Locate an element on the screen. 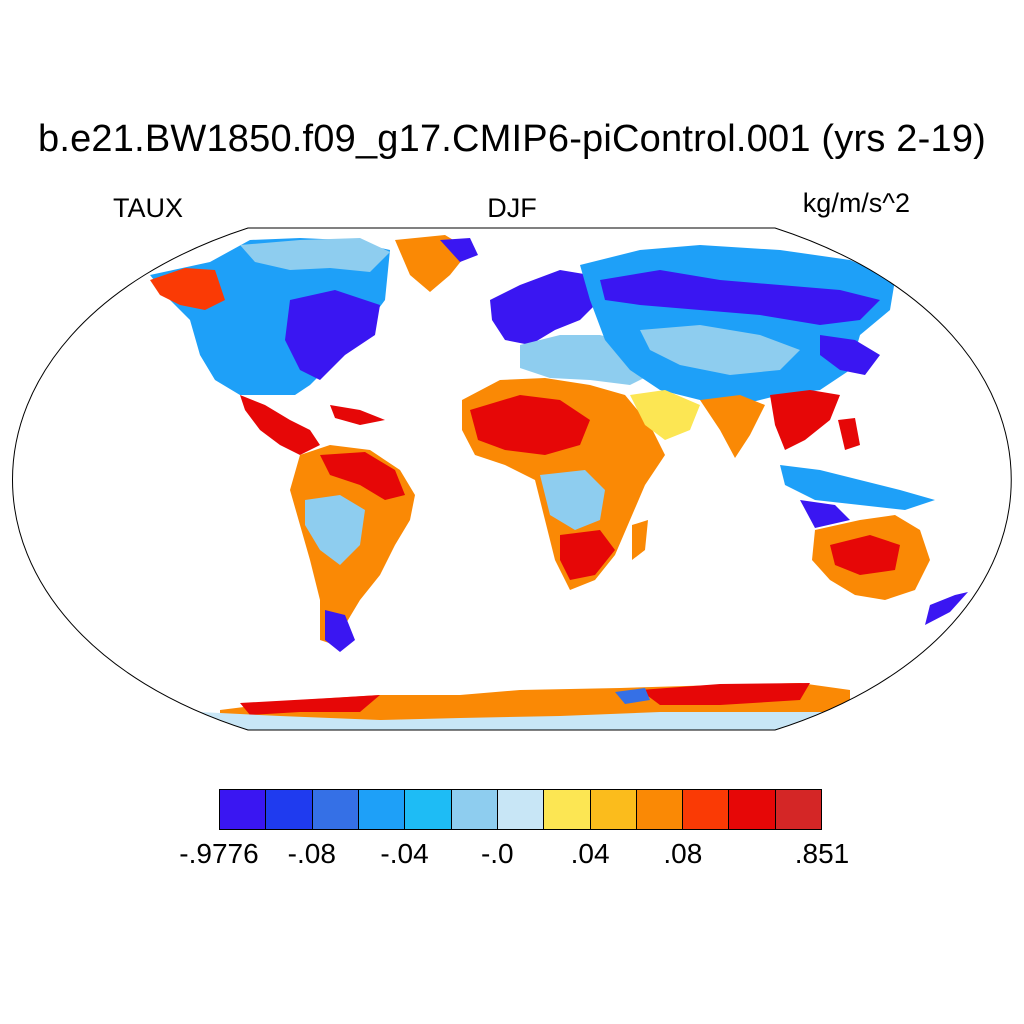 The width and height of the screenshot is (1024, 1024). region-arabia is located at coordinates (665, 415).